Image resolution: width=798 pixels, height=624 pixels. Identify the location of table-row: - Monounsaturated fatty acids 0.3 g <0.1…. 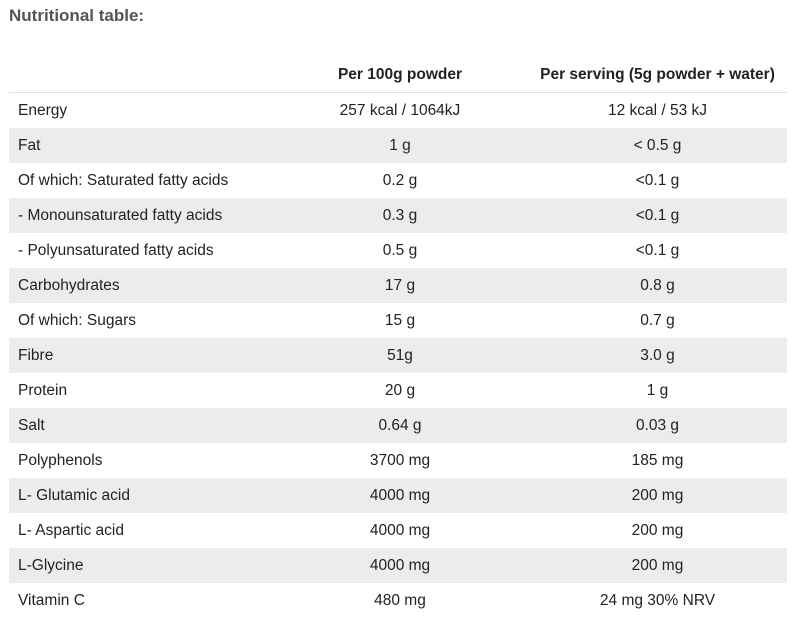
(398, 215).